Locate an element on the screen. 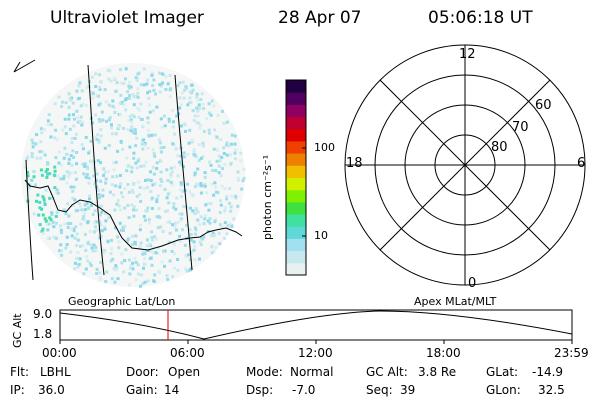 The width and height of the screenshot is (600, 400). title: Ultraviolet Imager is located at coordinates (127, 18).